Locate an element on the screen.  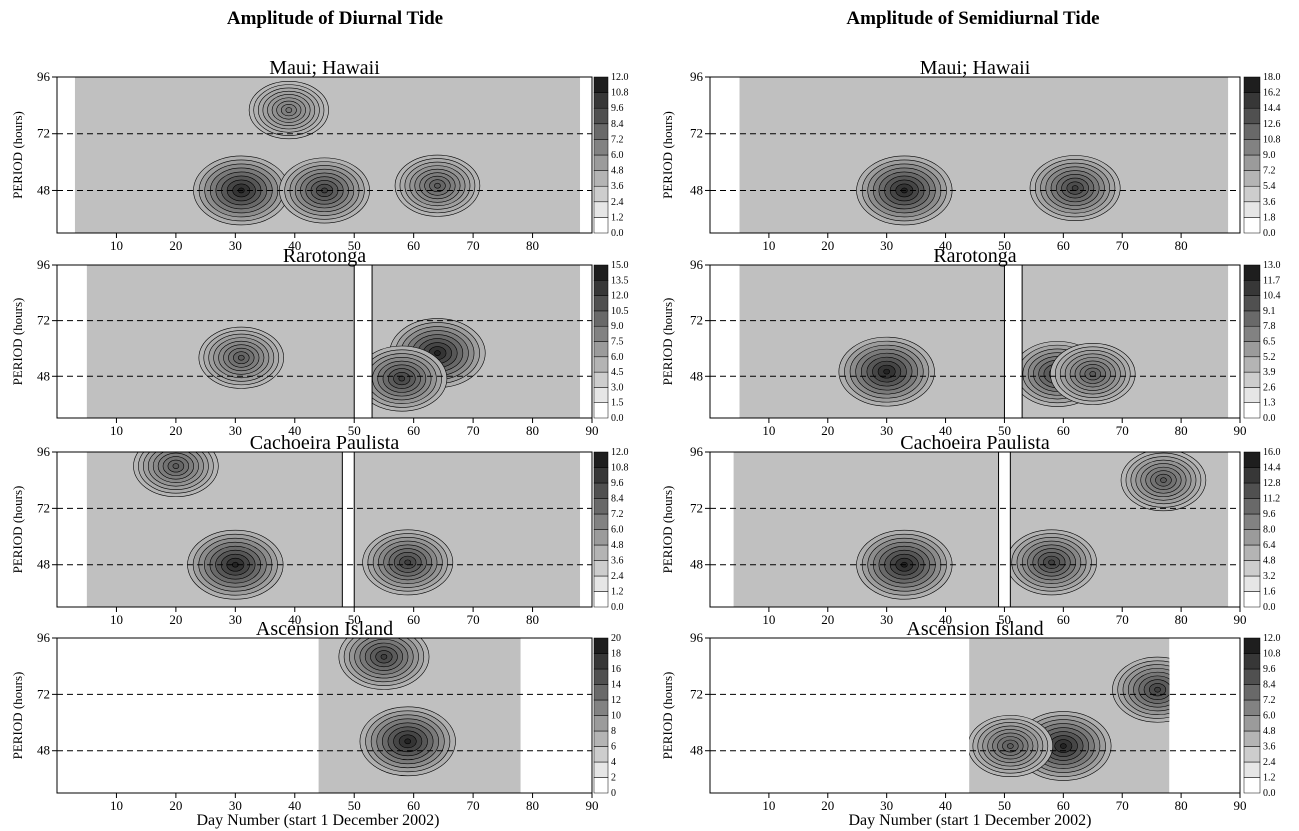
colorbar-label: 16.0 is located at coordinates (1272, 452).